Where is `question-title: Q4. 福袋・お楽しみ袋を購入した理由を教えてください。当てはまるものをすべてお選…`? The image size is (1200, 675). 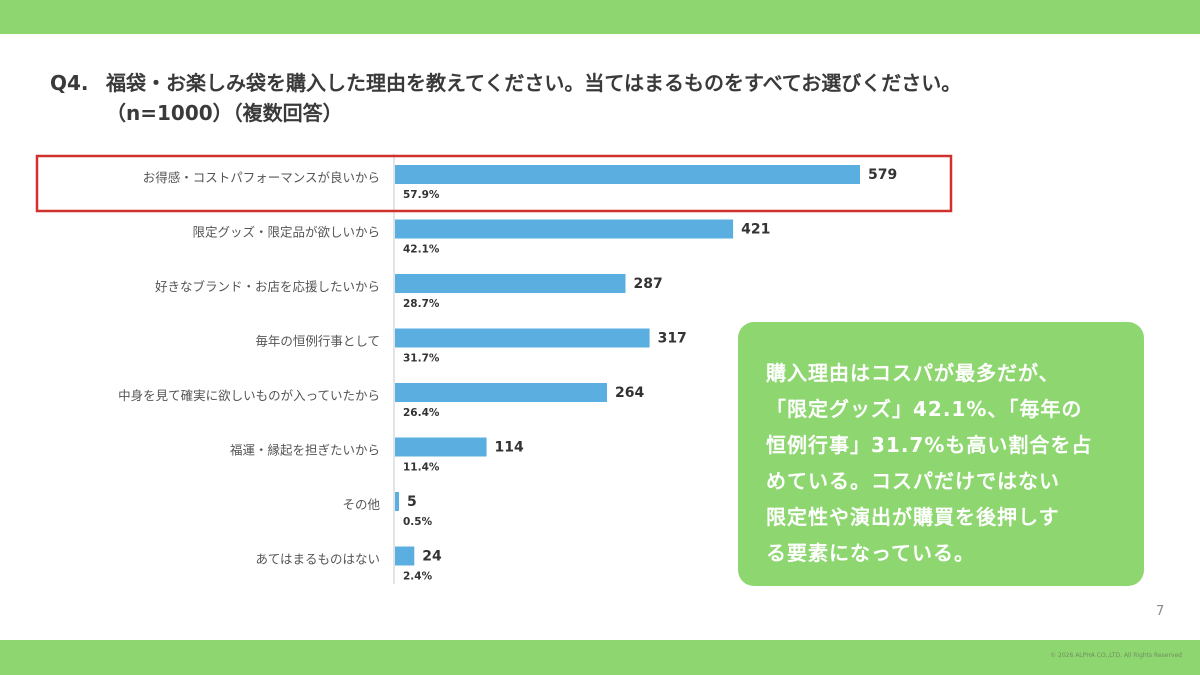
question-title: Q4. 福袋・お楽しみ袋を購入した理由を教えてください。当てはまるものをすべてお選… is located at coordinates (605, 98).